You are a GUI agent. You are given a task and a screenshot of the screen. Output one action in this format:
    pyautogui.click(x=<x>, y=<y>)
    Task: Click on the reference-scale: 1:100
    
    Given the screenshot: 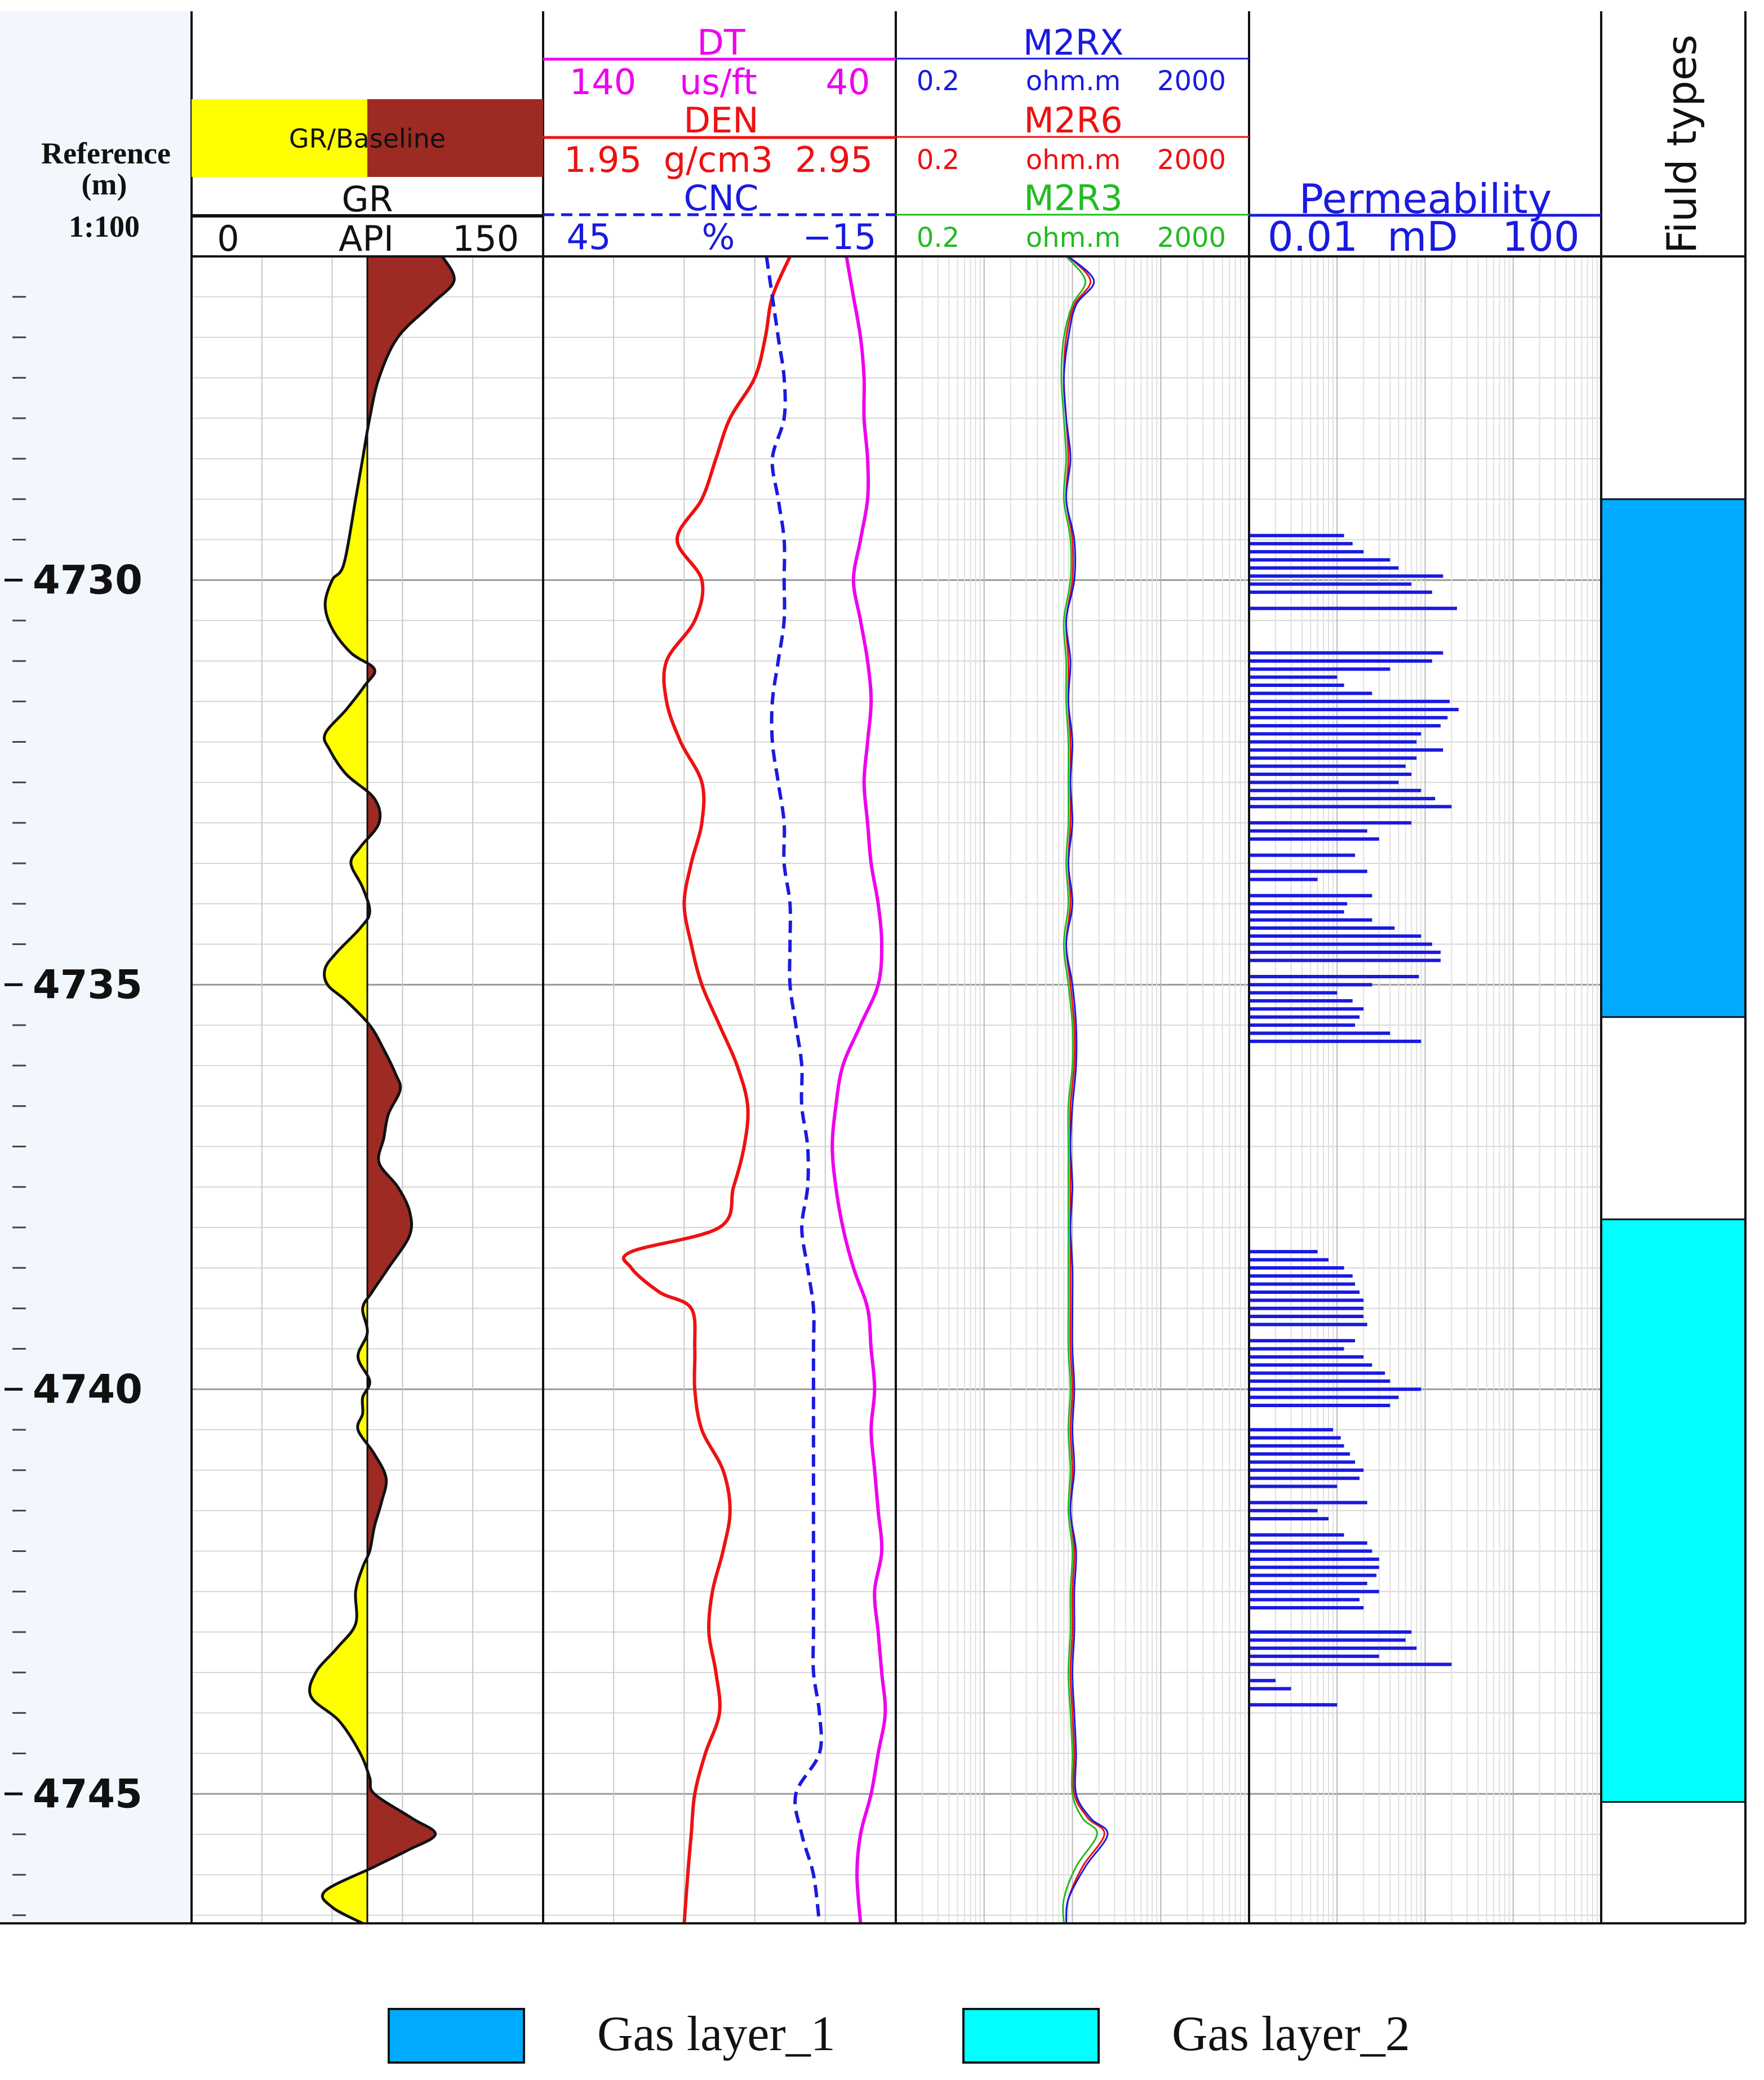 What is the action you would take?
    pyautogui.click(x=104, y=226)
    